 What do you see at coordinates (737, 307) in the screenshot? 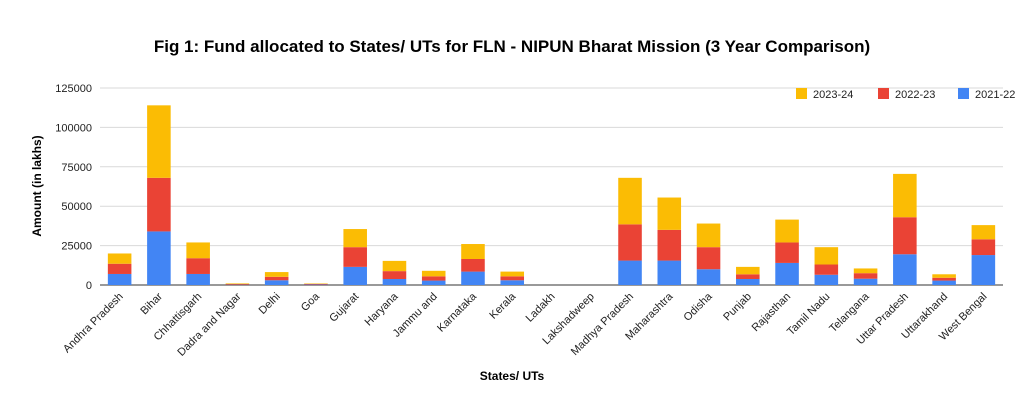
I see `x-tick-label: Punjab` at bounding box center [737, 307].